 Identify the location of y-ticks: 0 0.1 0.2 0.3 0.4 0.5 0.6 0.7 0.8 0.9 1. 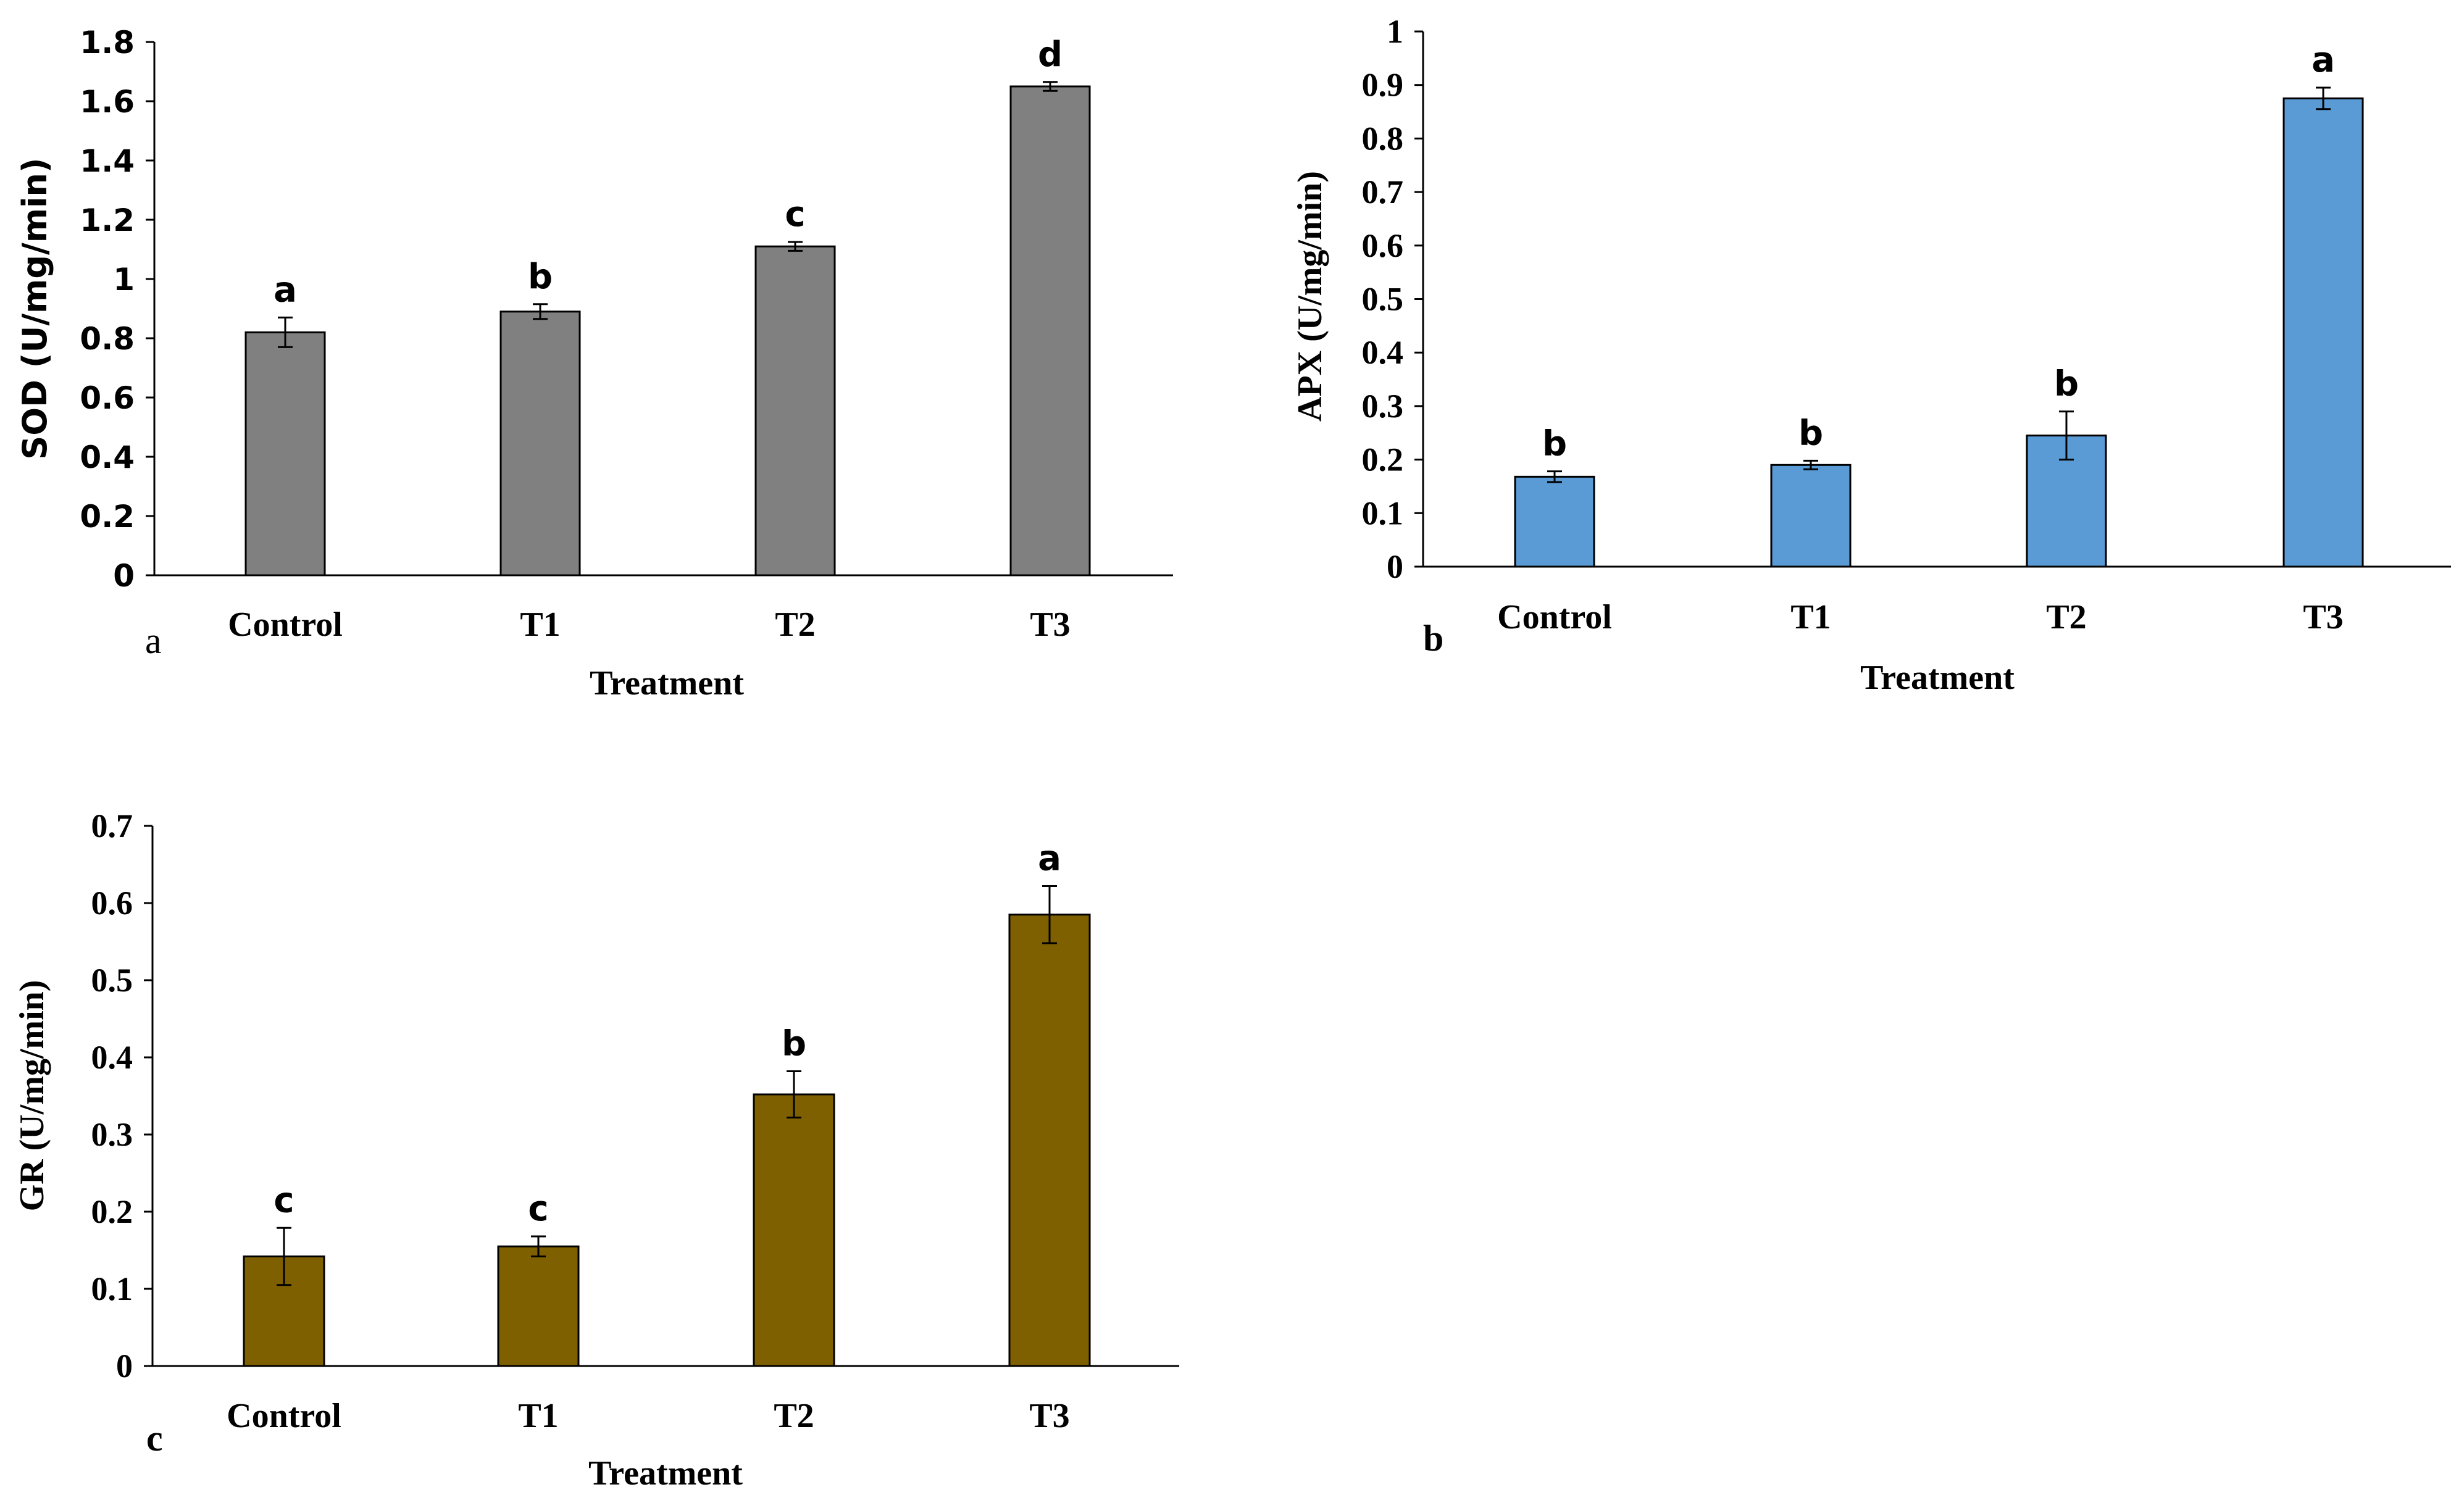
(1392, 299).